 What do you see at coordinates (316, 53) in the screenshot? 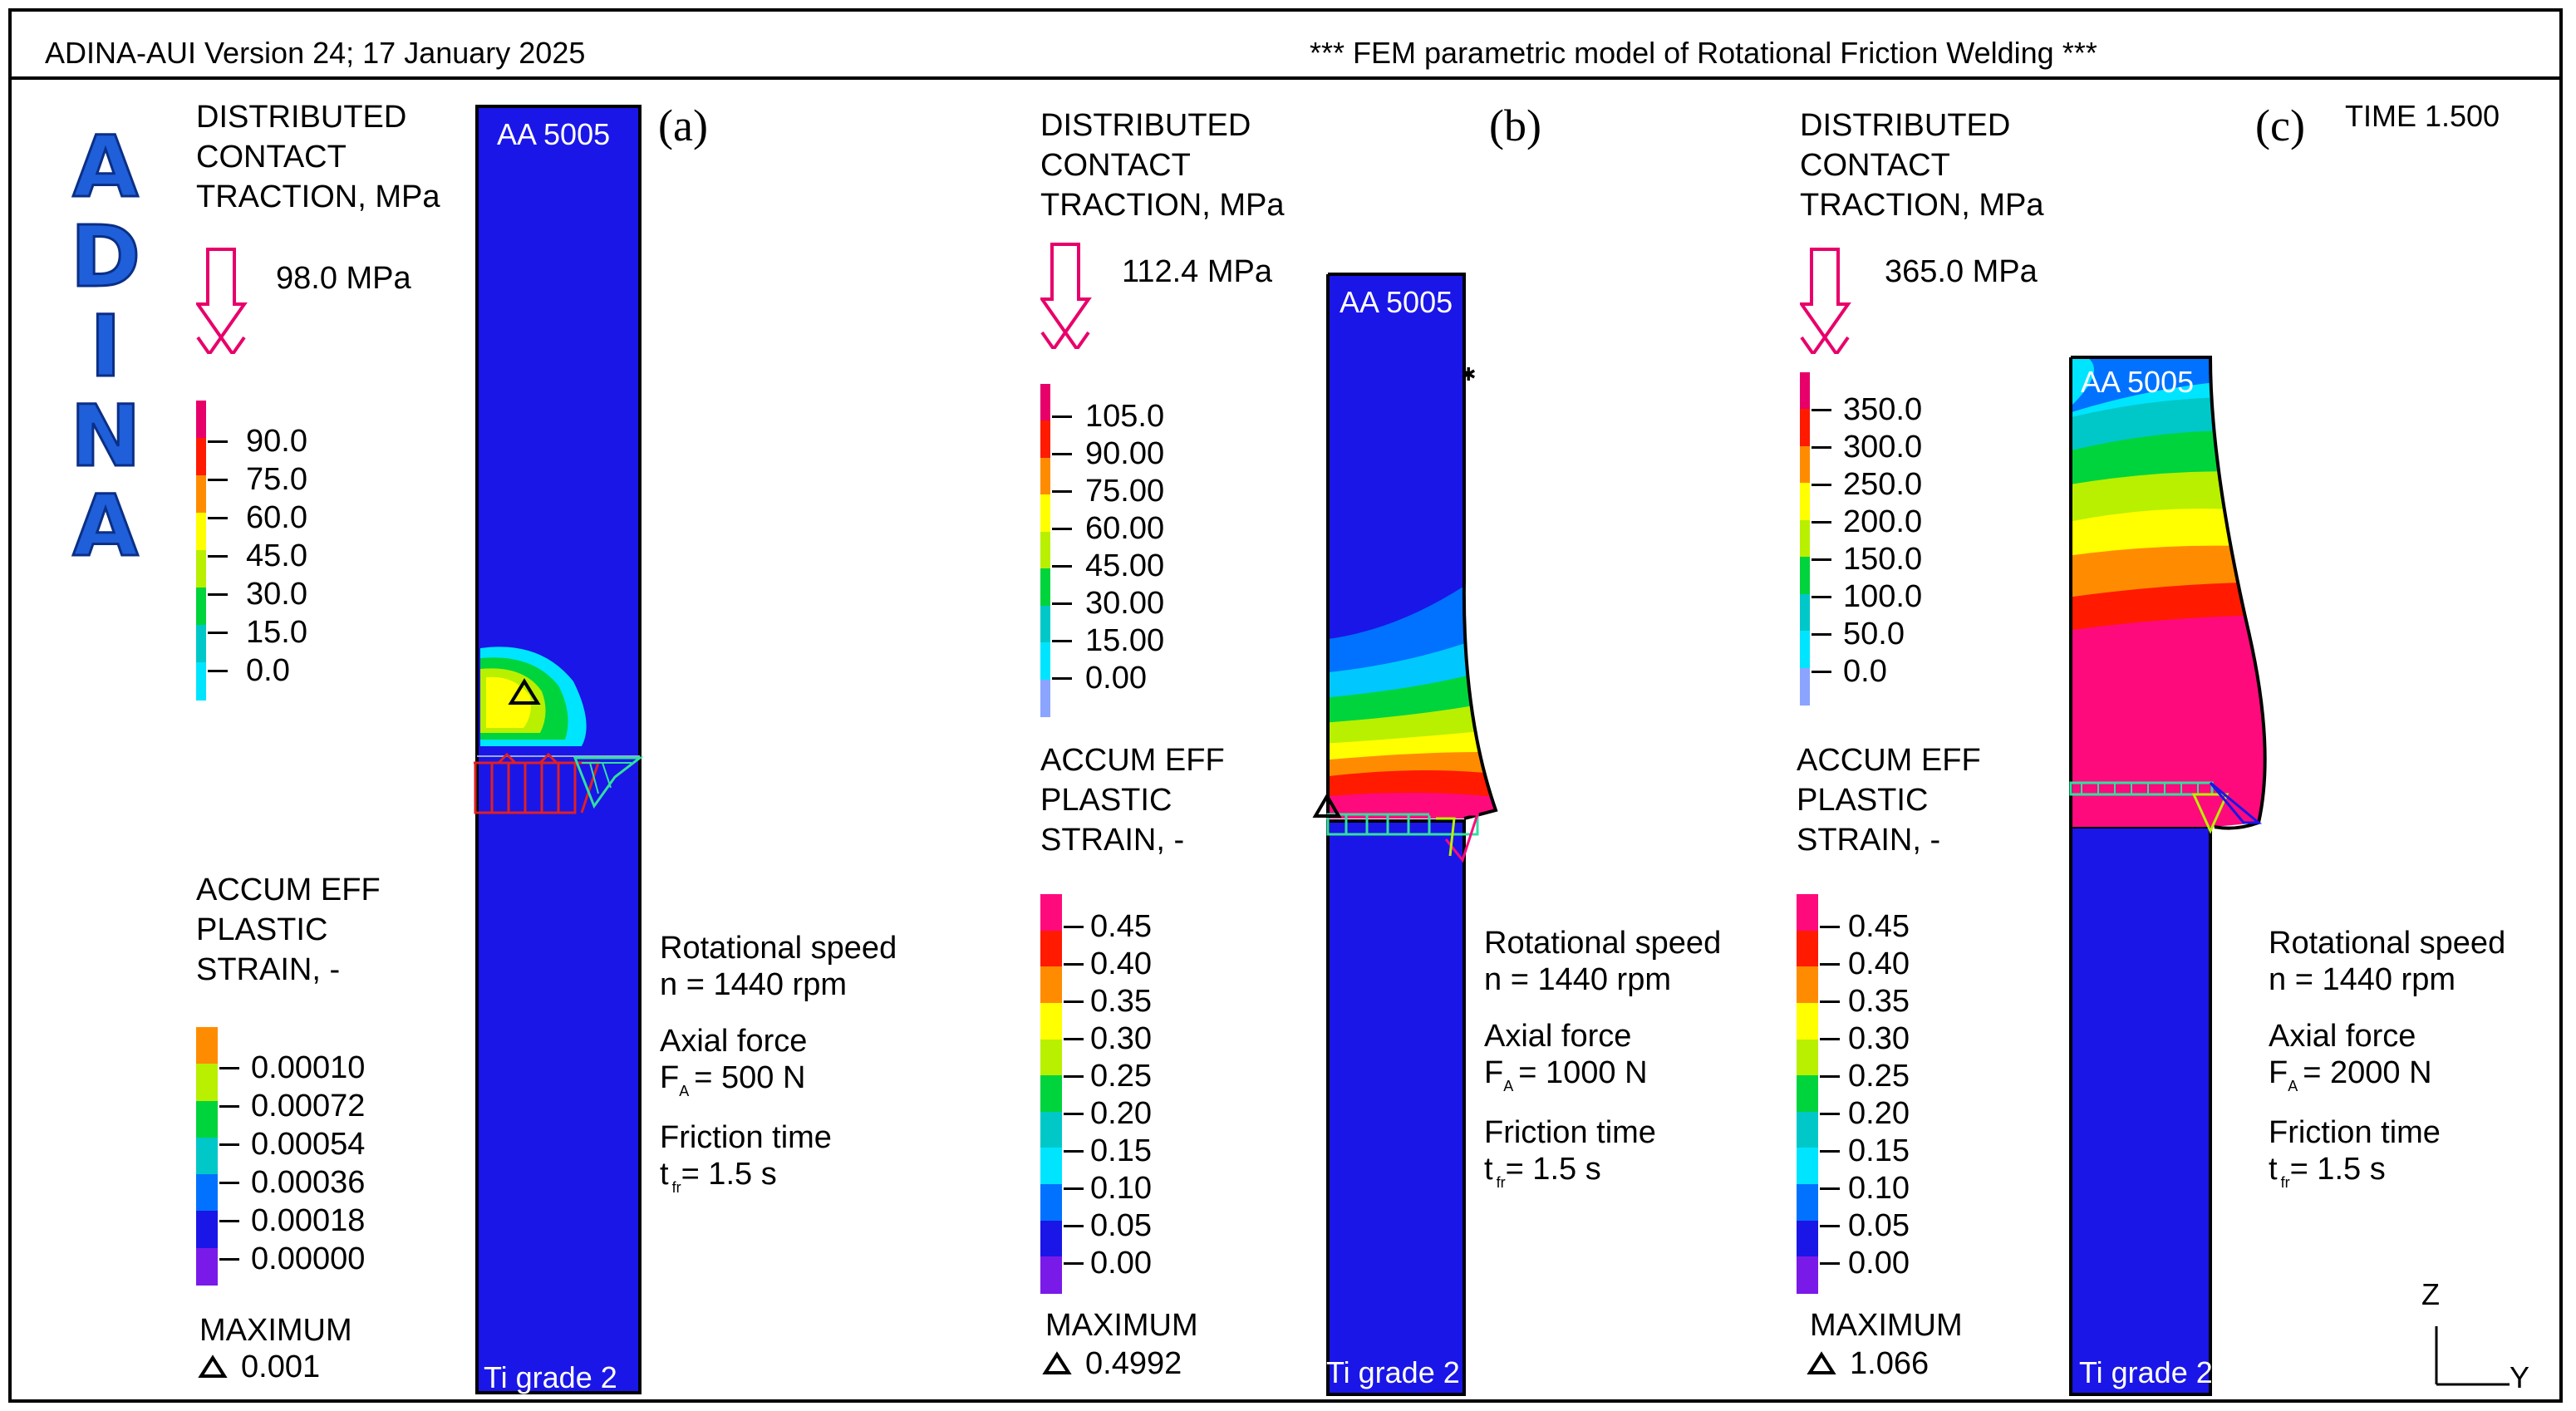
I see `header-version: ADINA-AUI Version 24; 17 January 2025` at bounding box center [316, 53].